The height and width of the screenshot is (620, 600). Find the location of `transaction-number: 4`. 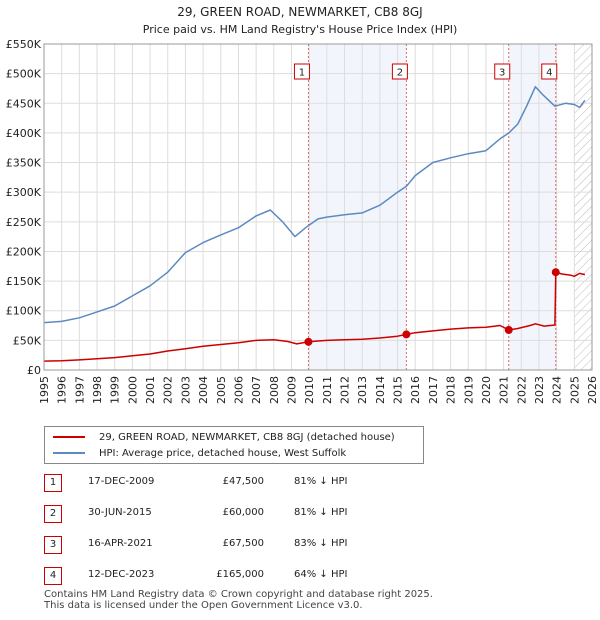

transaction-number: 4 is located at coordinates (53, 576).